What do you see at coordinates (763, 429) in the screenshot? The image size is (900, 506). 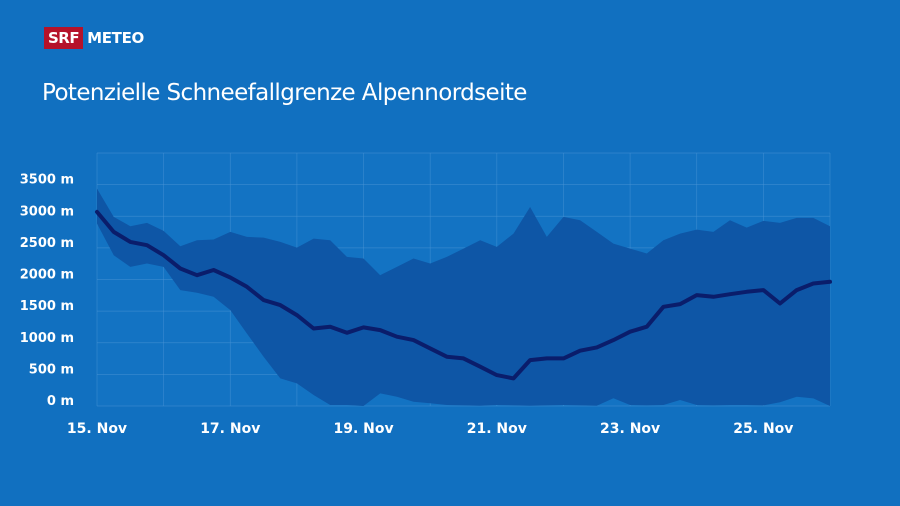 I see `x-tick-label: 25. Nov` at bounding box center [763, 429].